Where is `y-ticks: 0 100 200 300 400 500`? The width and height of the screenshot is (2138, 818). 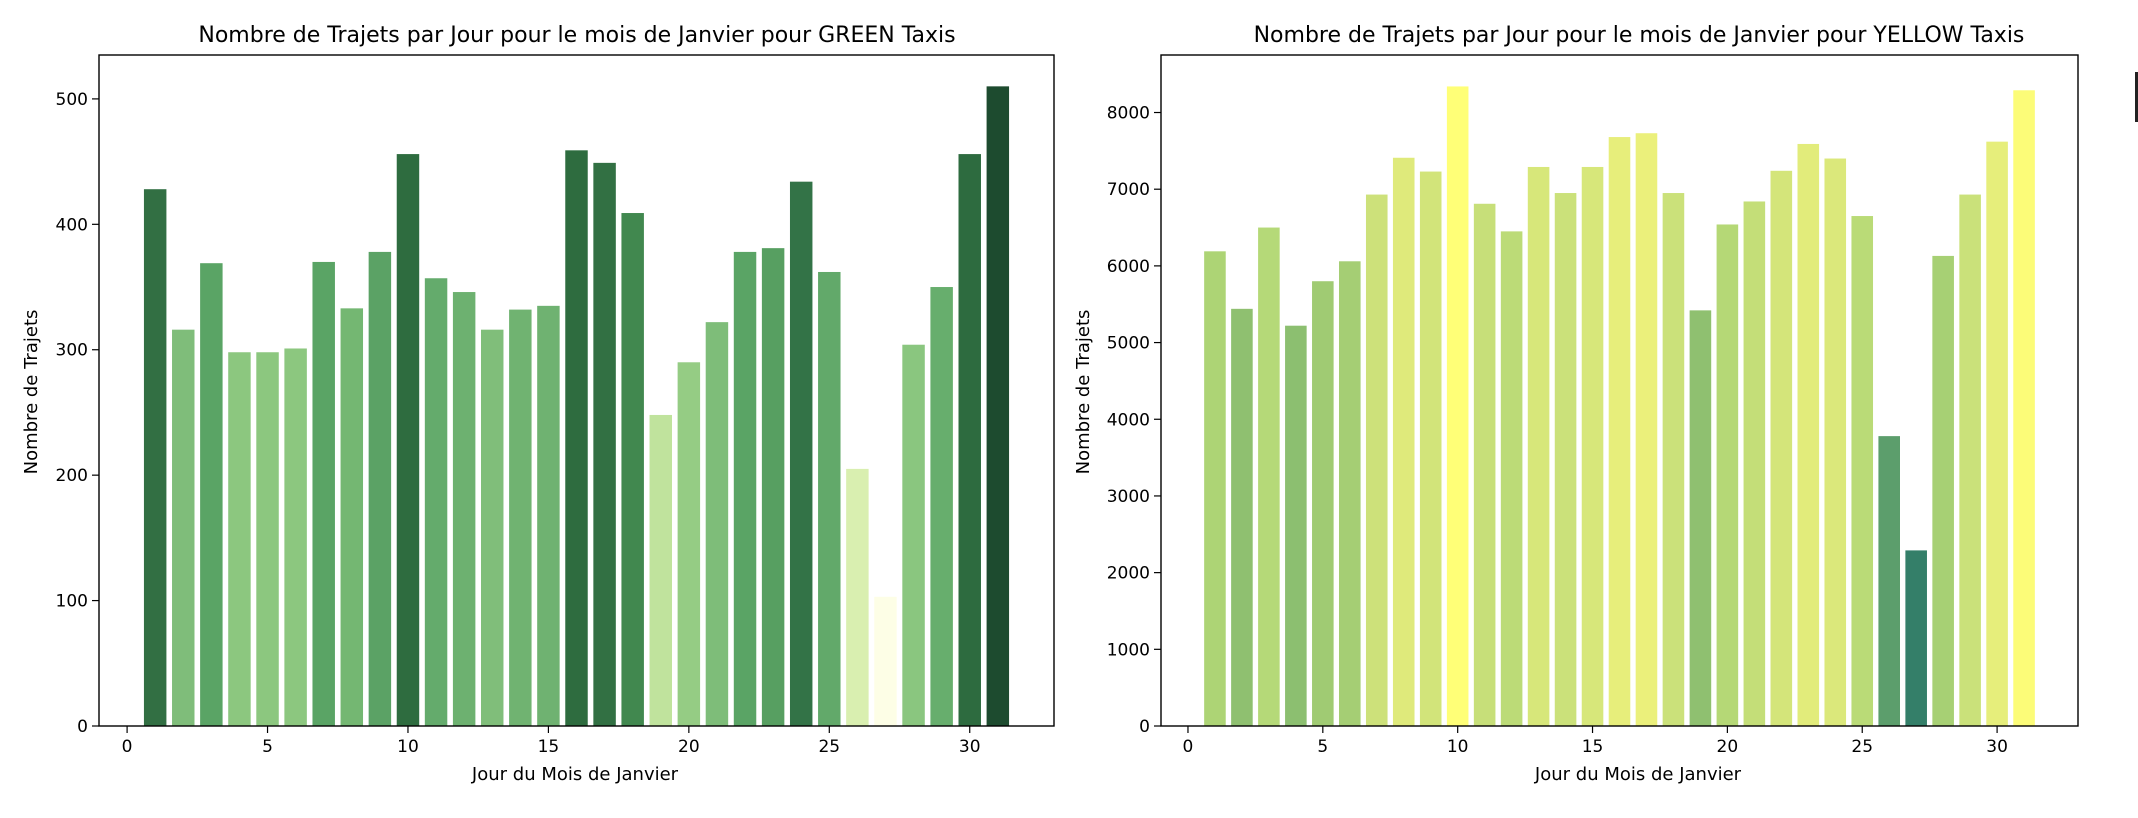
y-ticks: 0 100 200 300 400 500 is located at coordinates (77, 413).